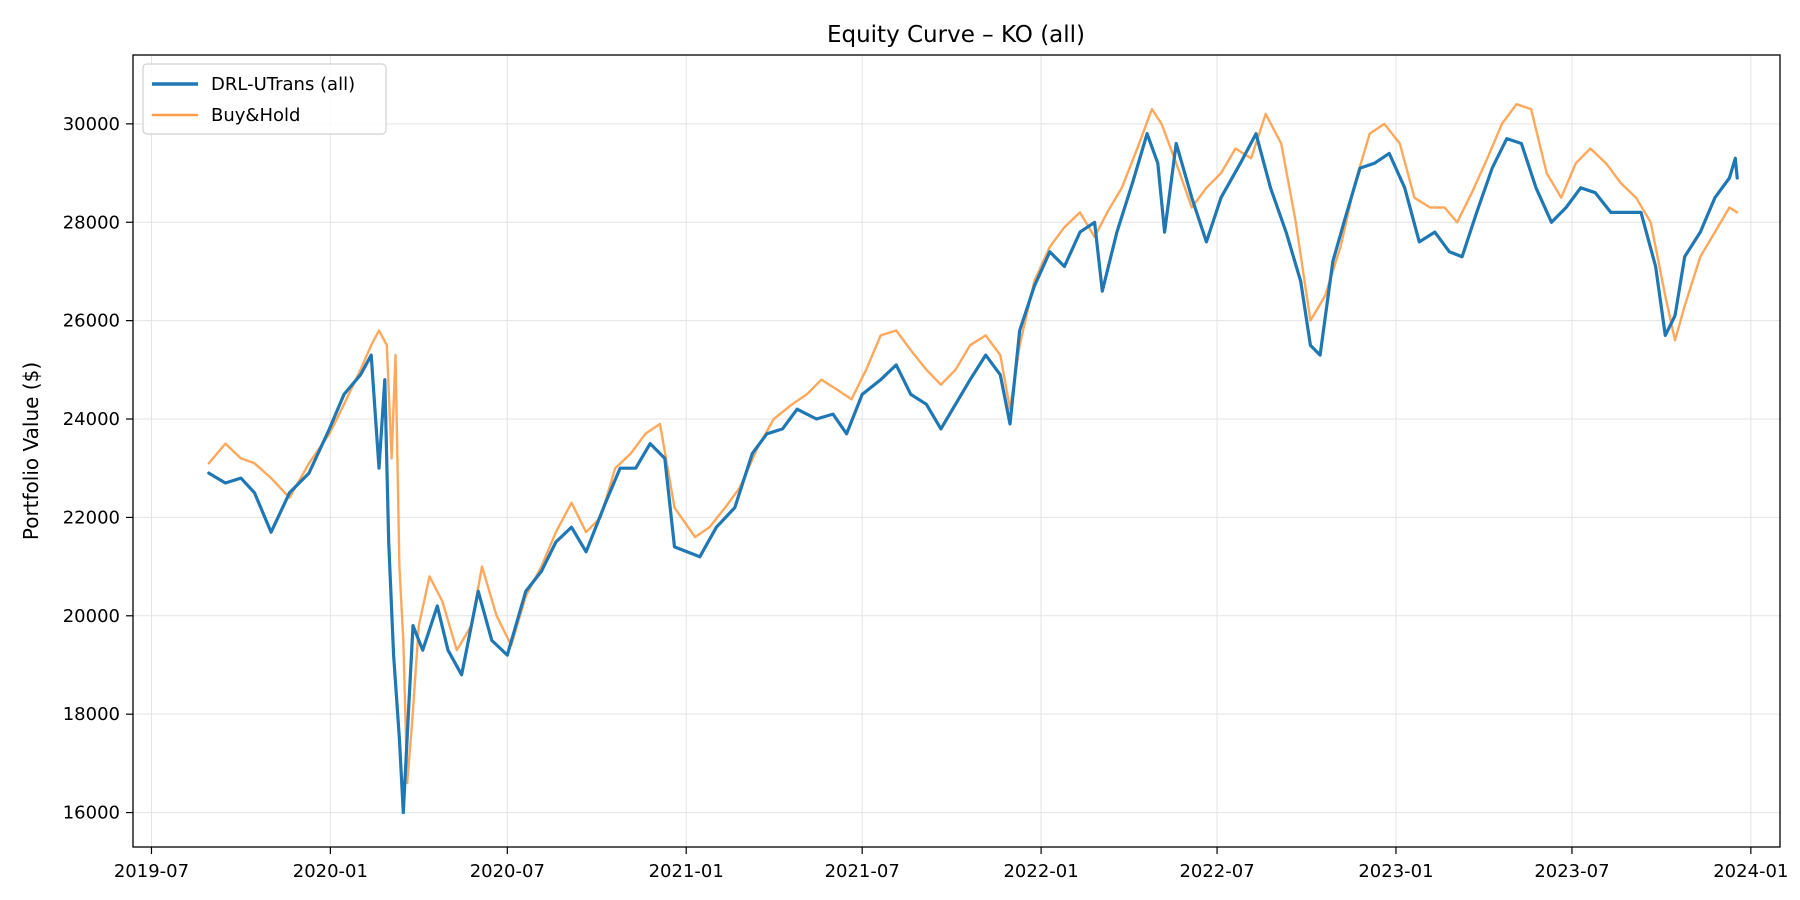 The image size is (1800, 900). What do you see at coordinates (1040, 871) in the screenshot?
I see `x-tick-label: 2022-01` at bounding box center [1040, 871].